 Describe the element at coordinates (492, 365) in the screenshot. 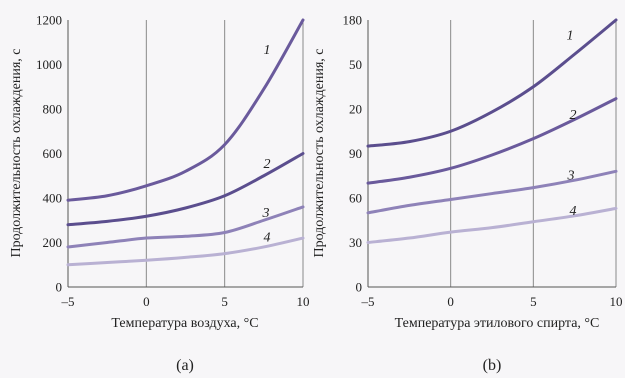

I see `panel-b-label: (b)` at that location.